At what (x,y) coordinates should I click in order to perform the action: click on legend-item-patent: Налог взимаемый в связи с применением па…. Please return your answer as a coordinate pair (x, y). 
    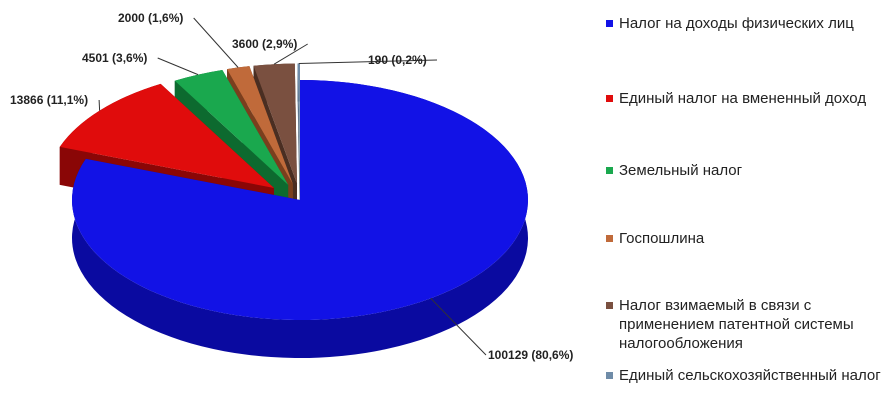
    Looking at the image, I should click on (750, 324).